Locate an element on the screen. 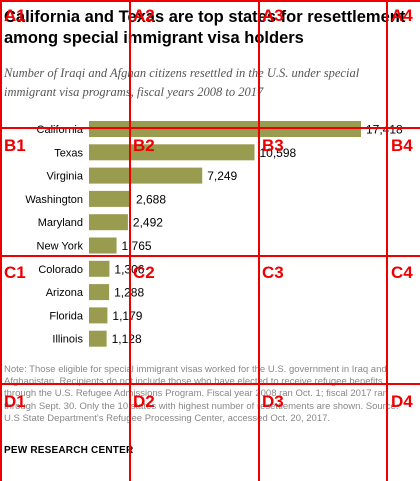 The width and height of the screenshot is (420, 481). grid-label-d2: D2 is located at coordinates (144, 401).